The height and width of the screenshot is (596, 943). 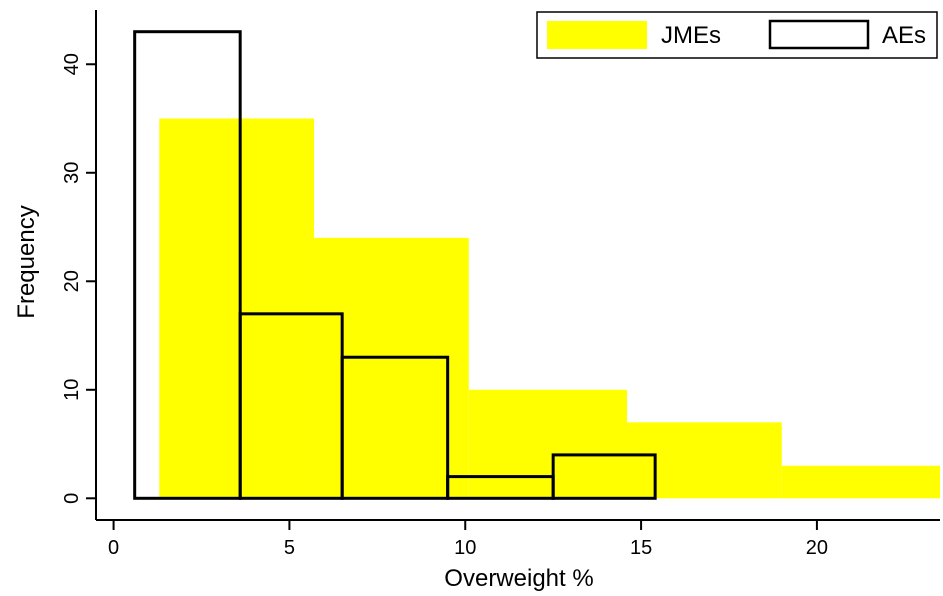 What do you see at coordinates (72, 173) in the screenshot?
I see `y-tick-label: 30` at bounding box center [72, 173].